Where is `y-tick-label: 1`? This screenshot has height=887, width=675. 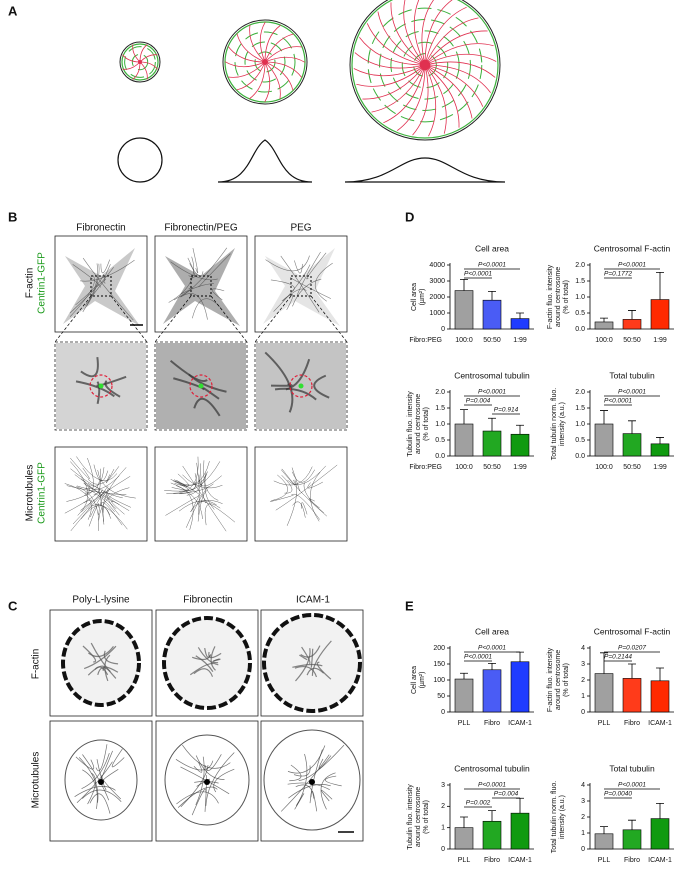
y-tick-label: 1 is located at coordinates (583, 696).